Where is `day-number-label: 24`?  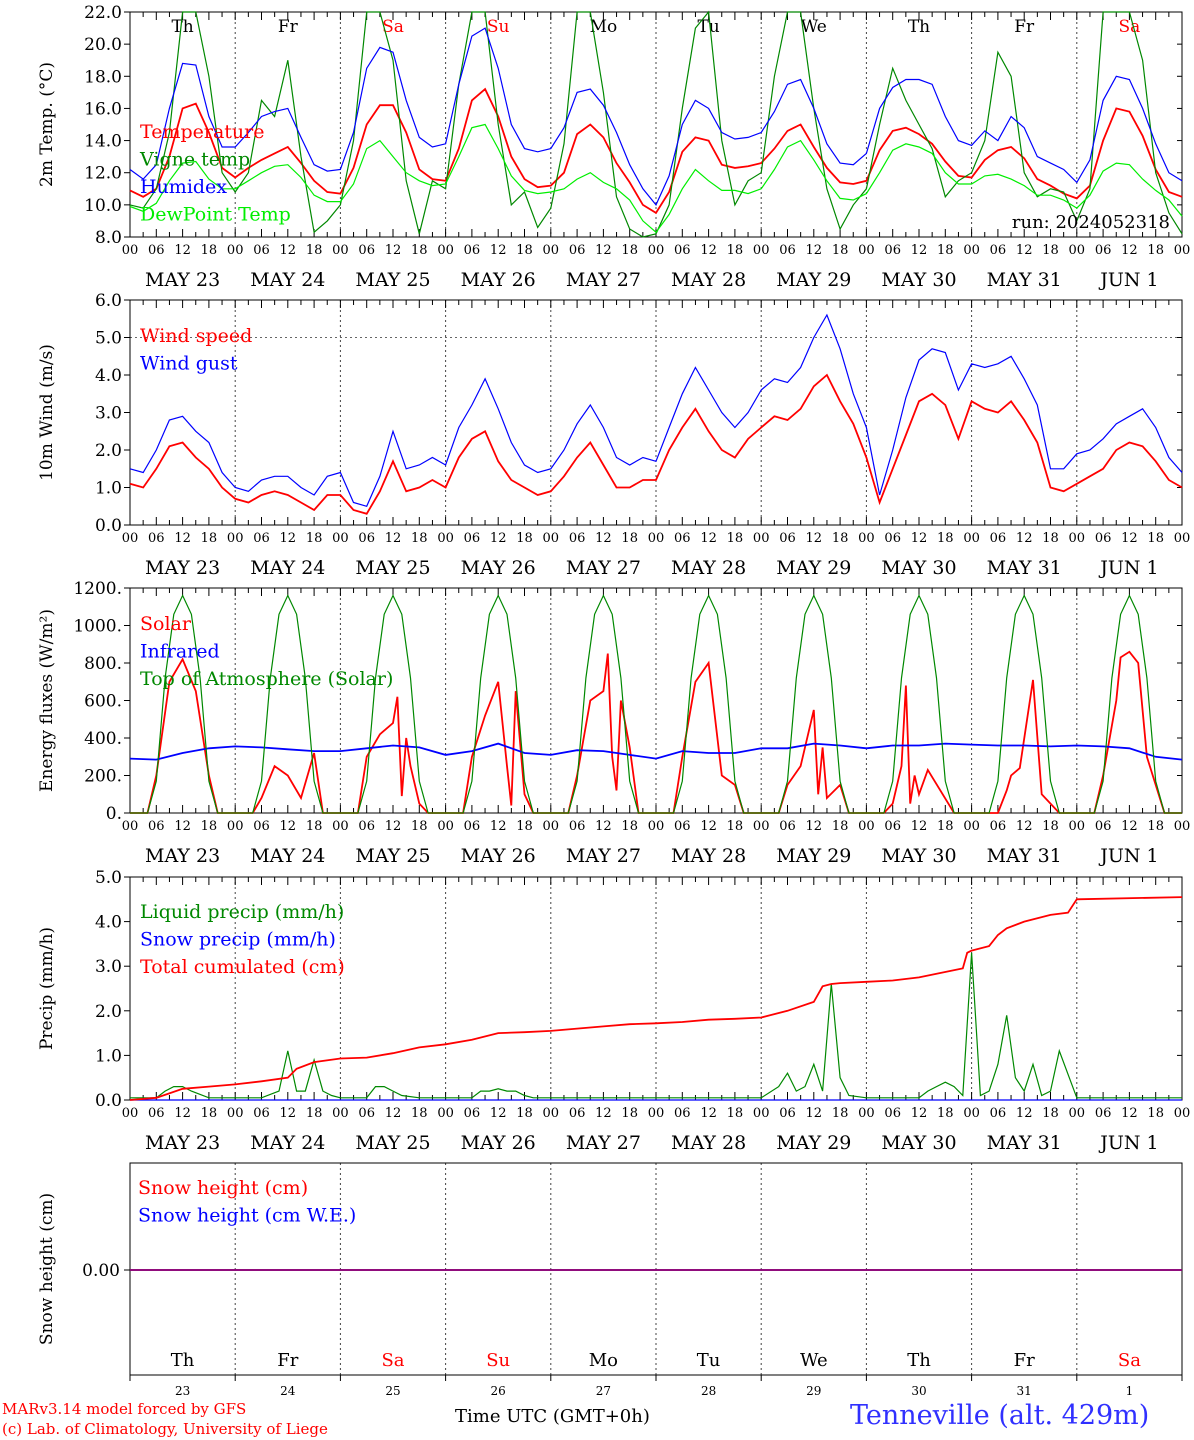 day-number-label: 24 is located at coordinates (288, 1391).